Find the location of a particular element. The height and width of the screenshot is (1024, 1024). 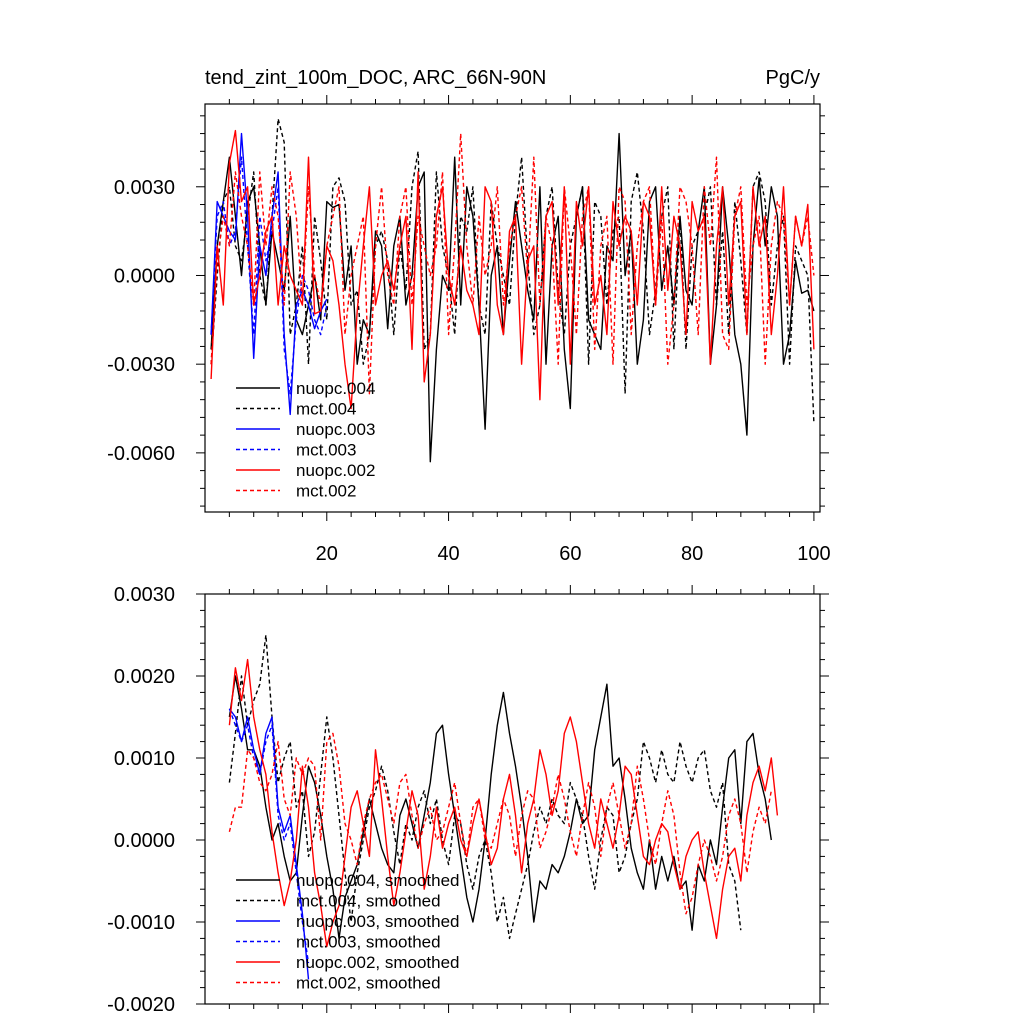

x-tick-label: 40 is located at coordinates (448, 554).